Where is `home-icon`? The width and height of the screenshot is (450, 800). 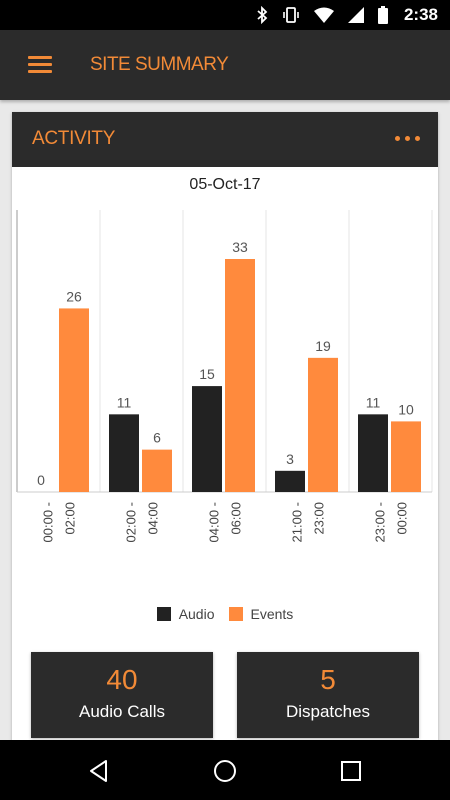
home-icon is located at coordinates (225, 771).